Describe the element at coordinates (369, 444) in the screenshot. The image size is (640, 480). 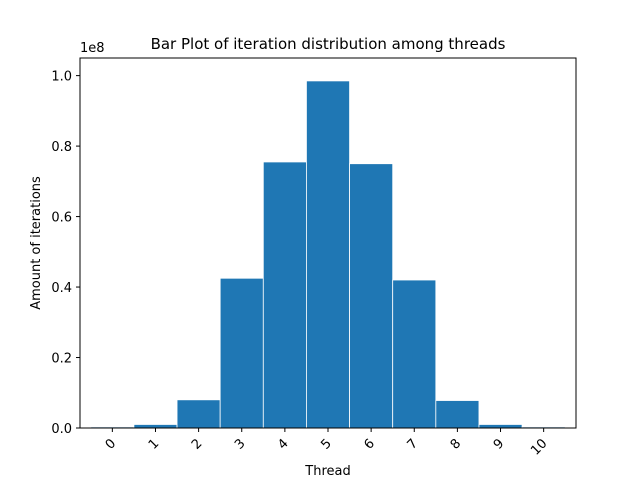
I see `x-tick-label: 6` at that location.